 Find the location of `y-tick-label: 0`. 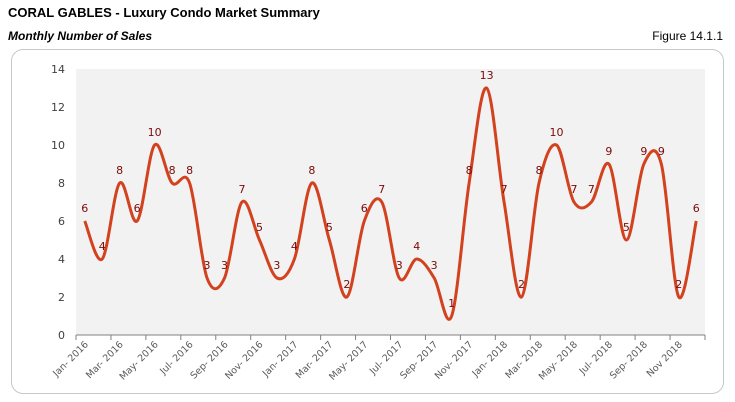

y-tick-label: 0 is located at coordinates (61, 335).